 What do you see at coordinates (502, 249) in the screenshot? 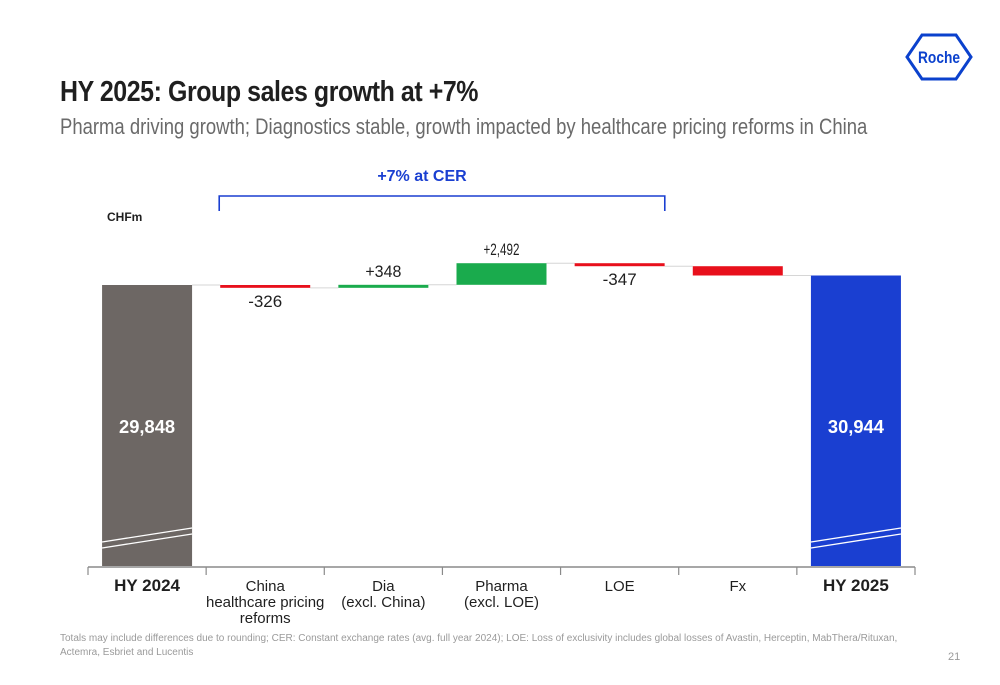
I see `data-label: +2,492` at bounding box center [502, 249].